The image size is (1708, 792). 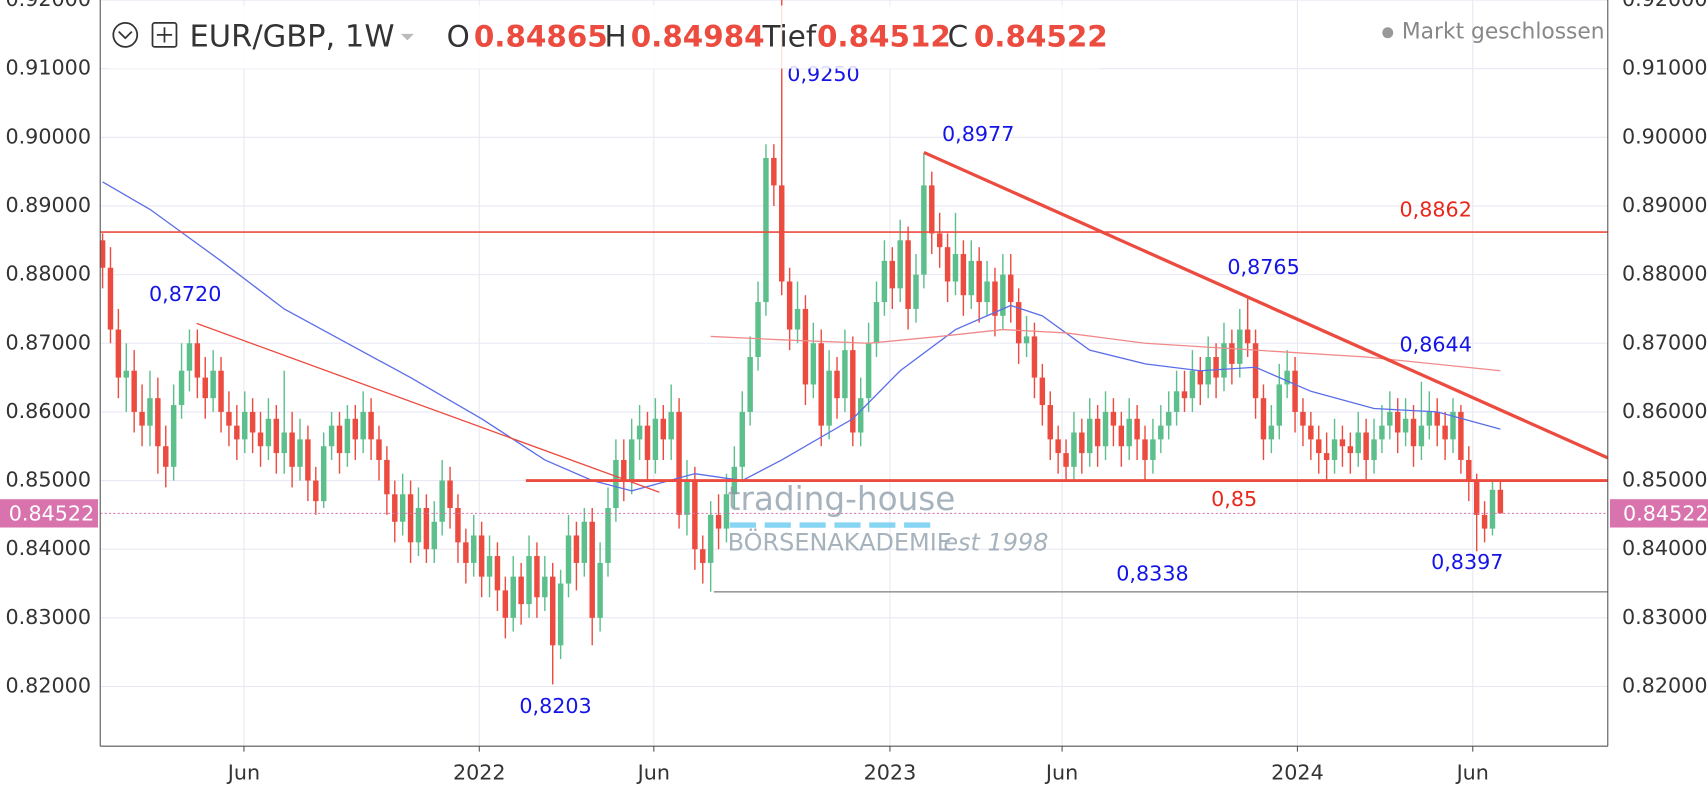 I want to click on y-tick-label: 0.84000, so click(x=48, y=548).